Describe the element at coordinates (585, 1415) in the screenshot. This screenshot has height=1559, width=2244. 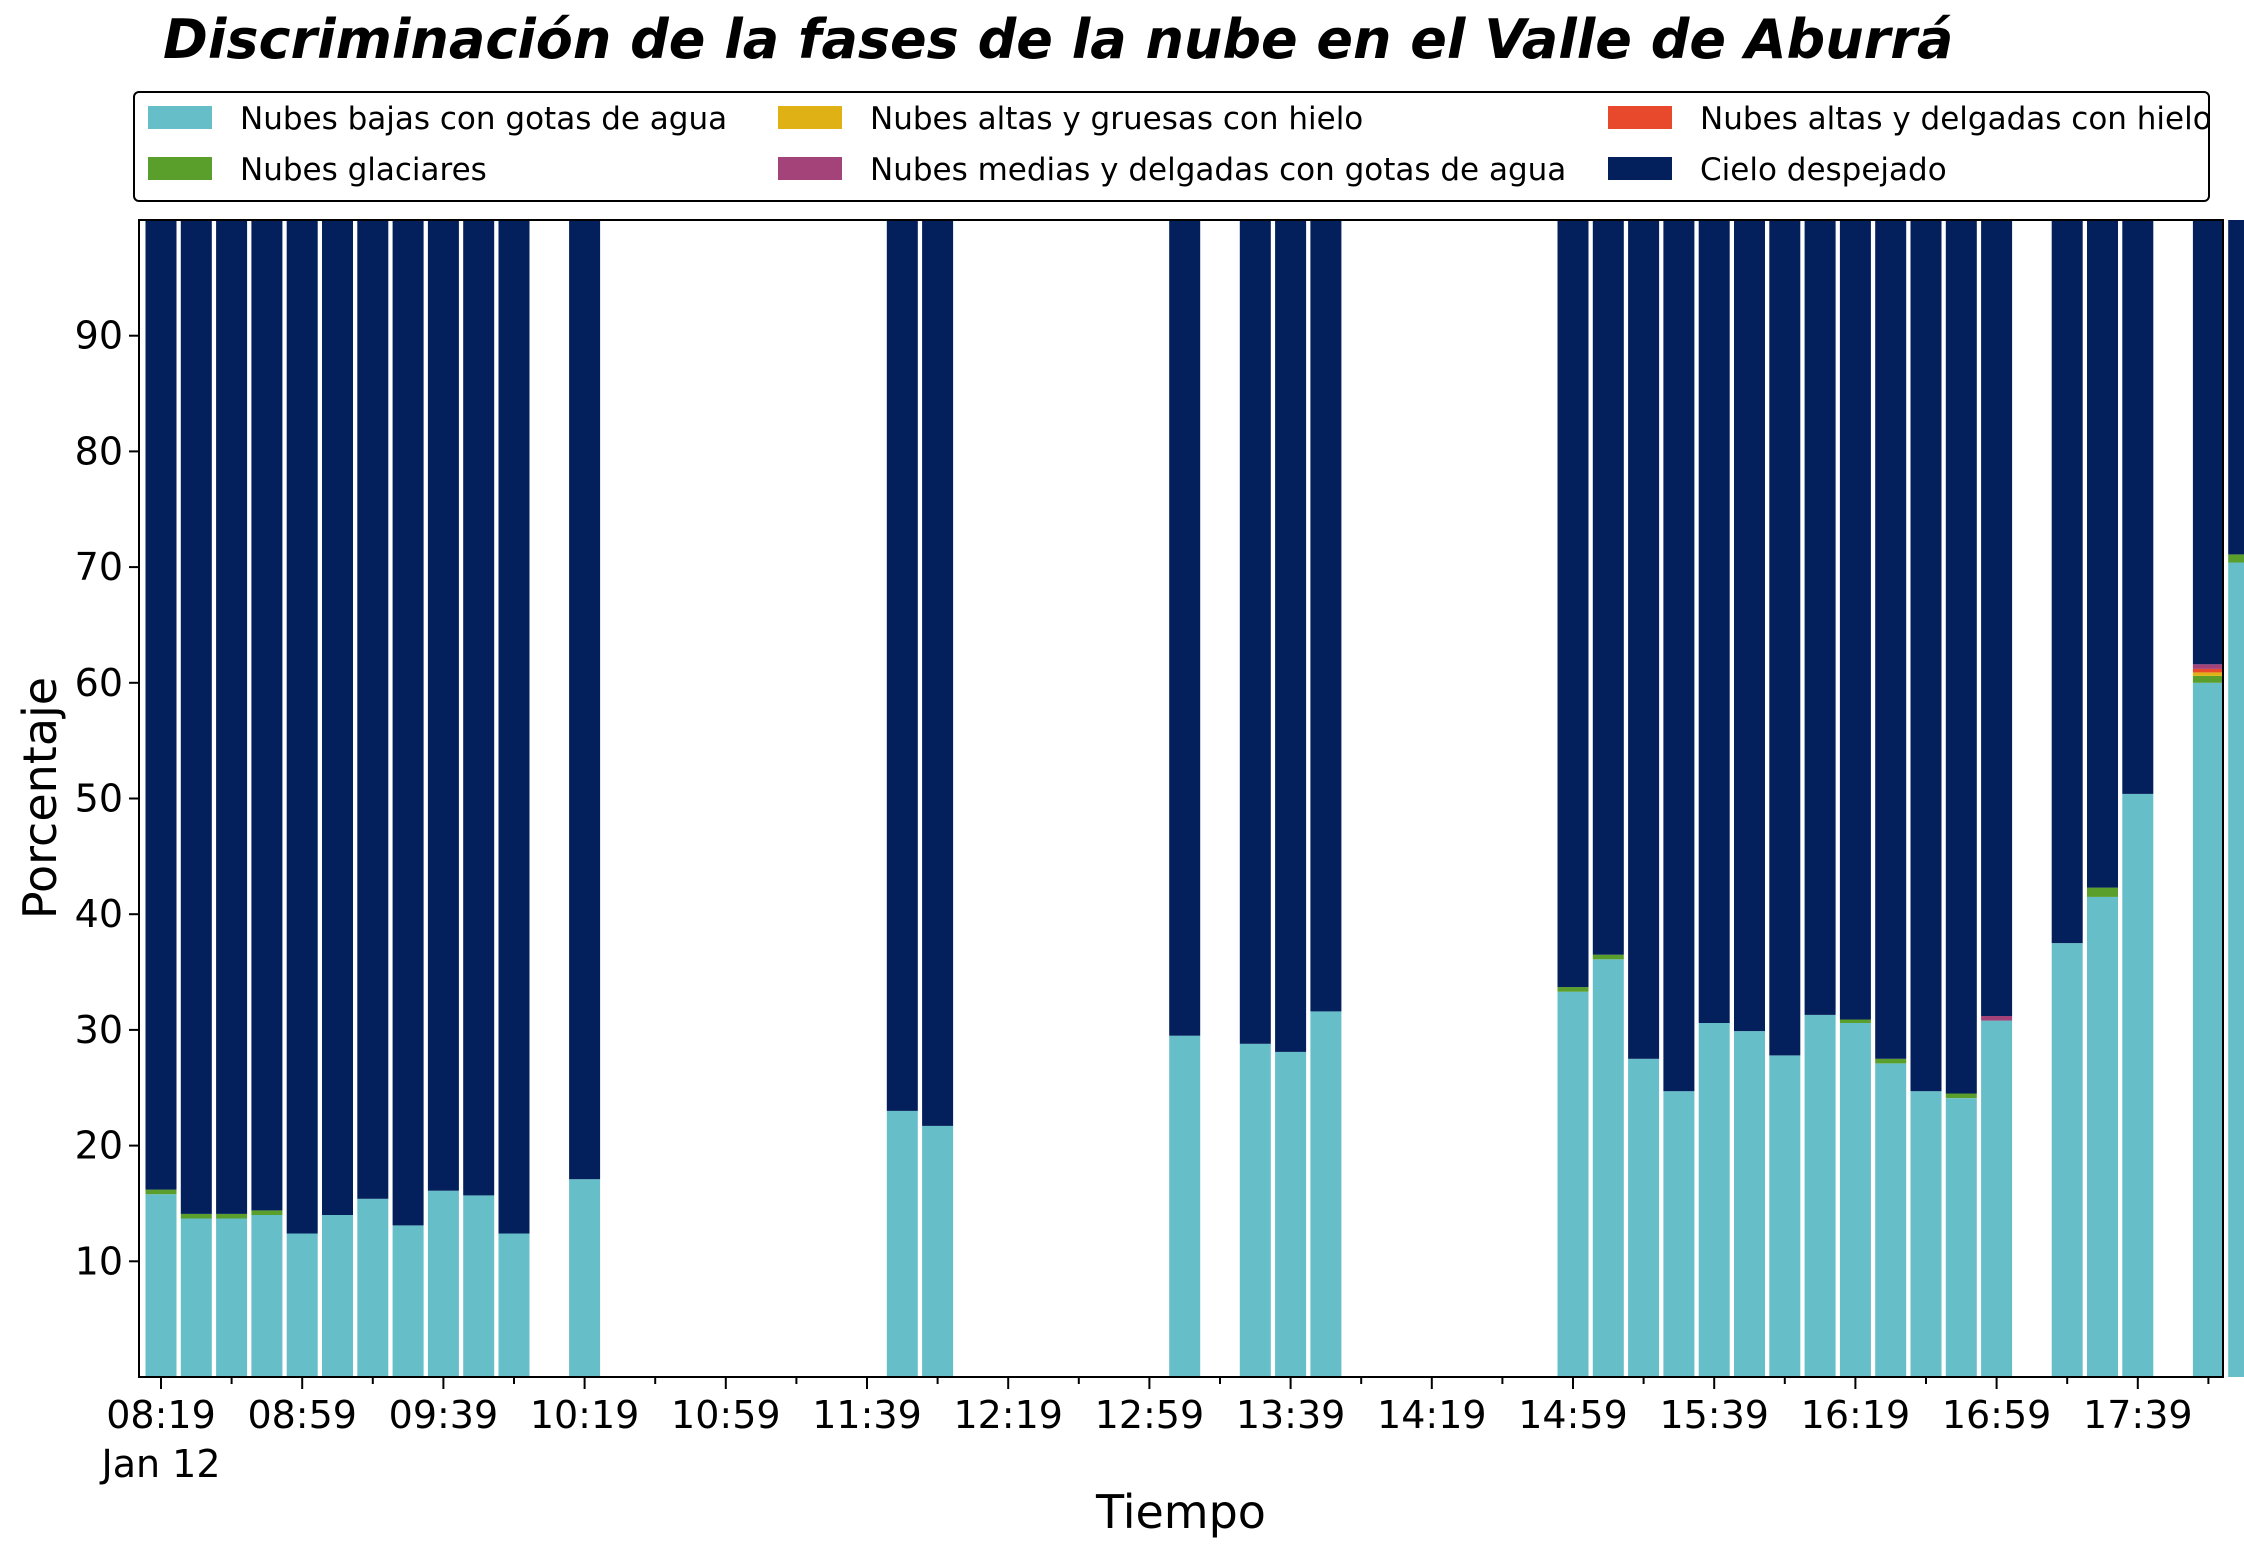
I see `x-tick-label: 10:19` at that location.